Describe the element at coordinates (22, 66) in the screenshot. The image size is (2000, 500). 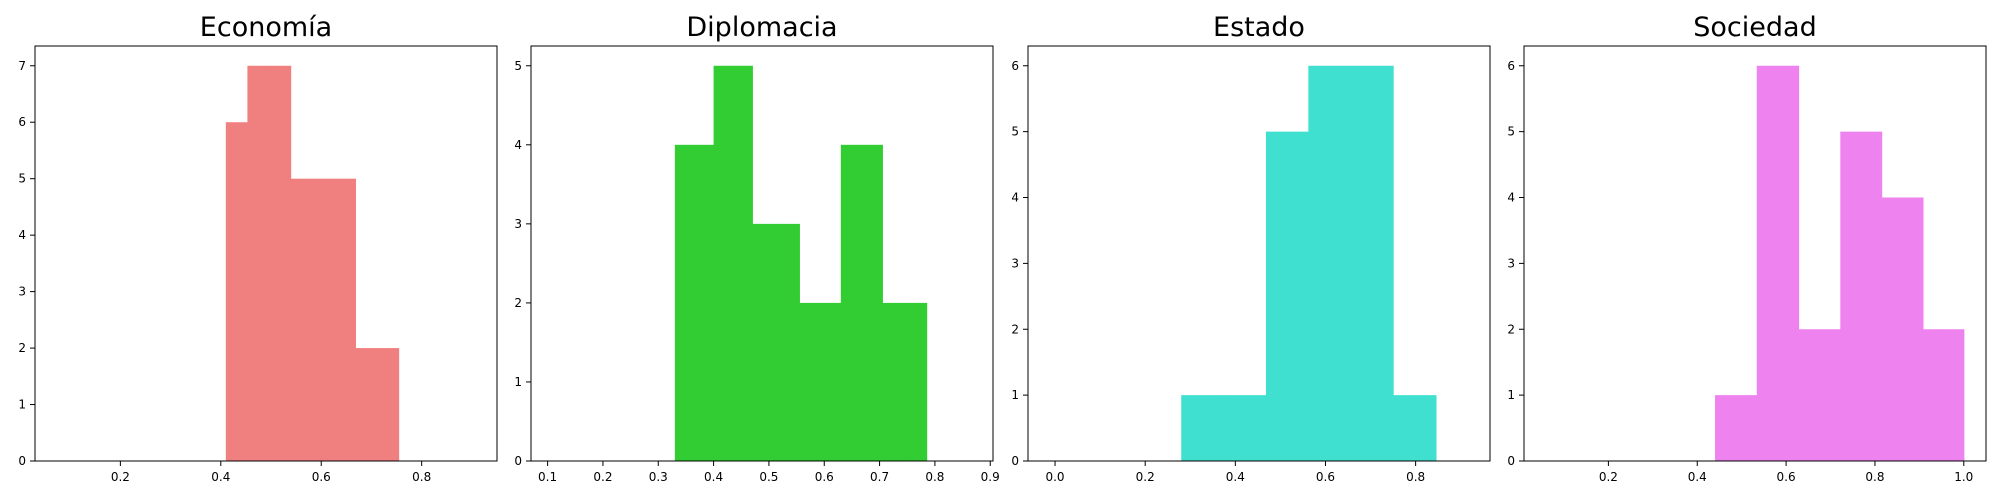
I see `y-tick-label: 7` at that location.